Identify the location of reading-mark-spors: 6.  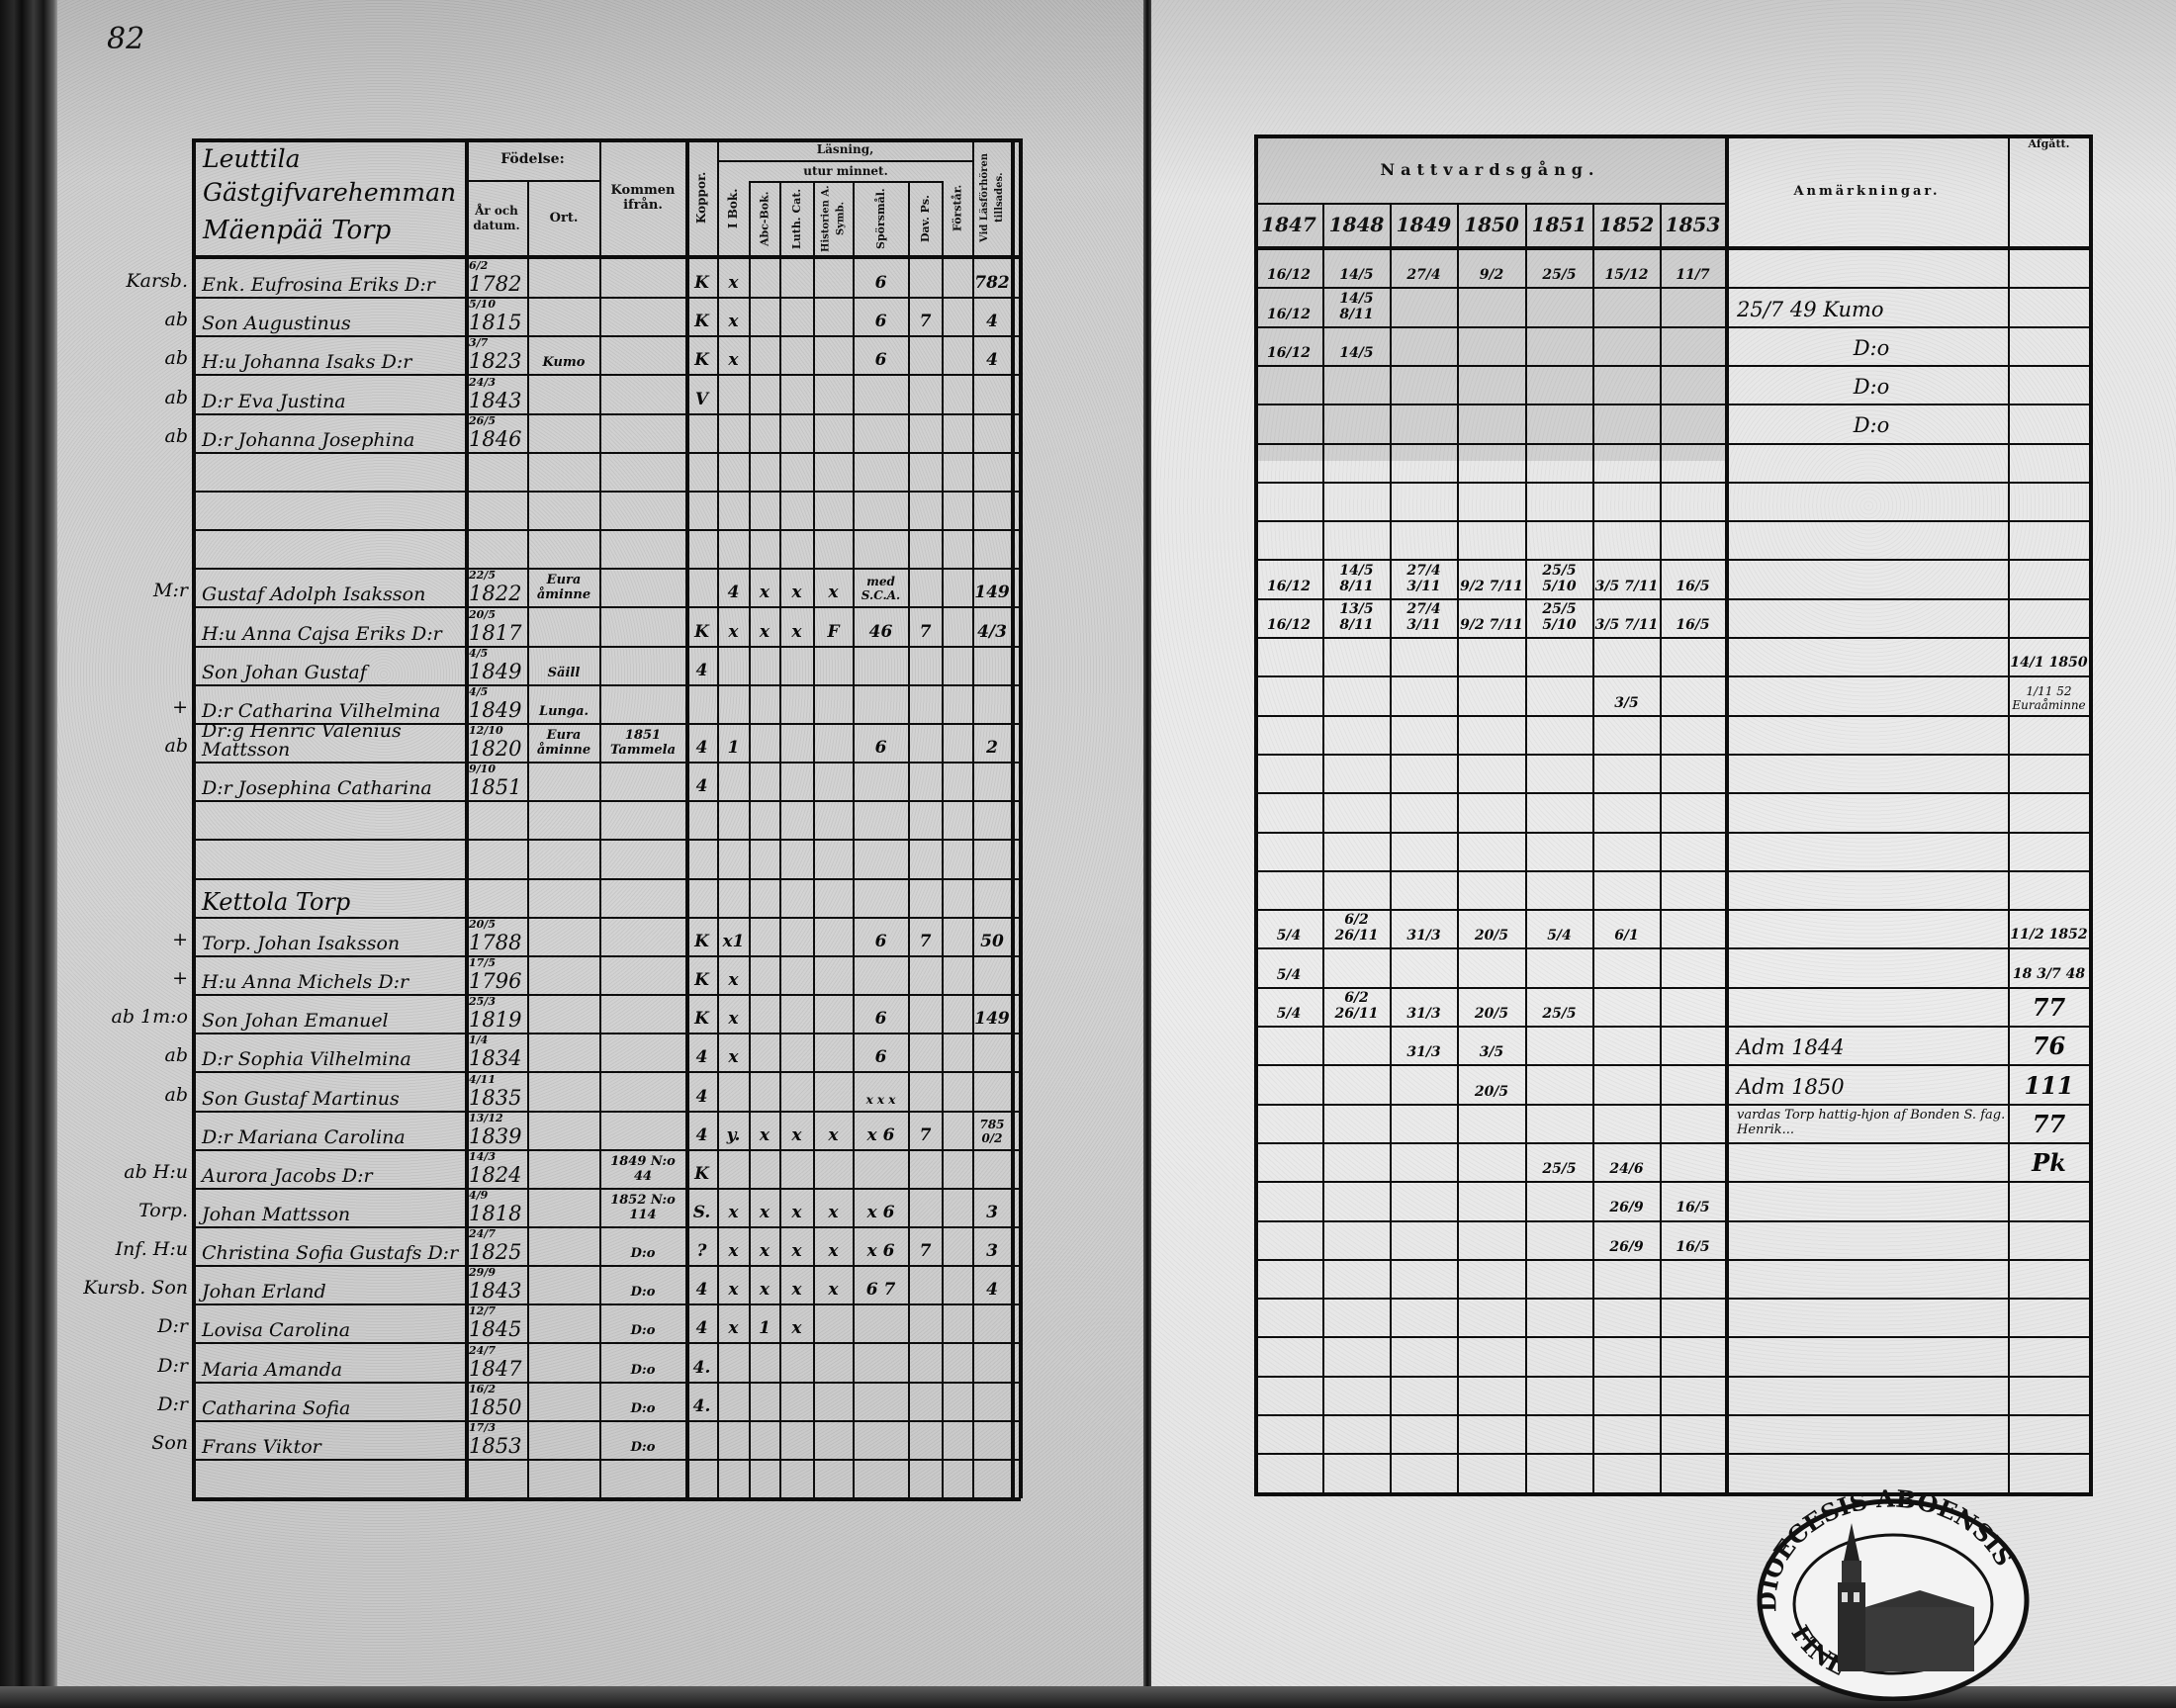
(880, 1019).